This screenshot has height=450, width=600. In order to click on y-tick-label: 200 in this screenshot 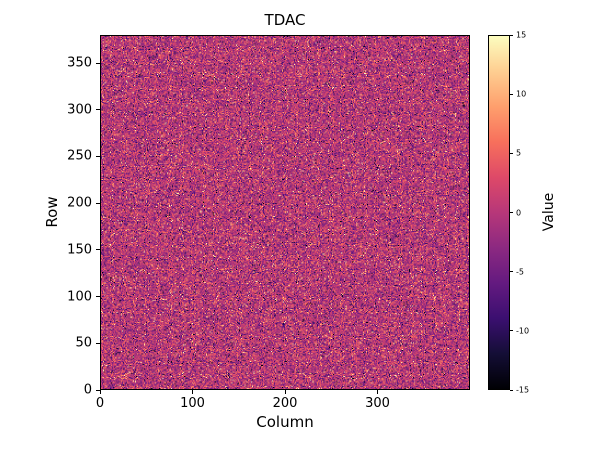, I will do `click(79, 203)`.